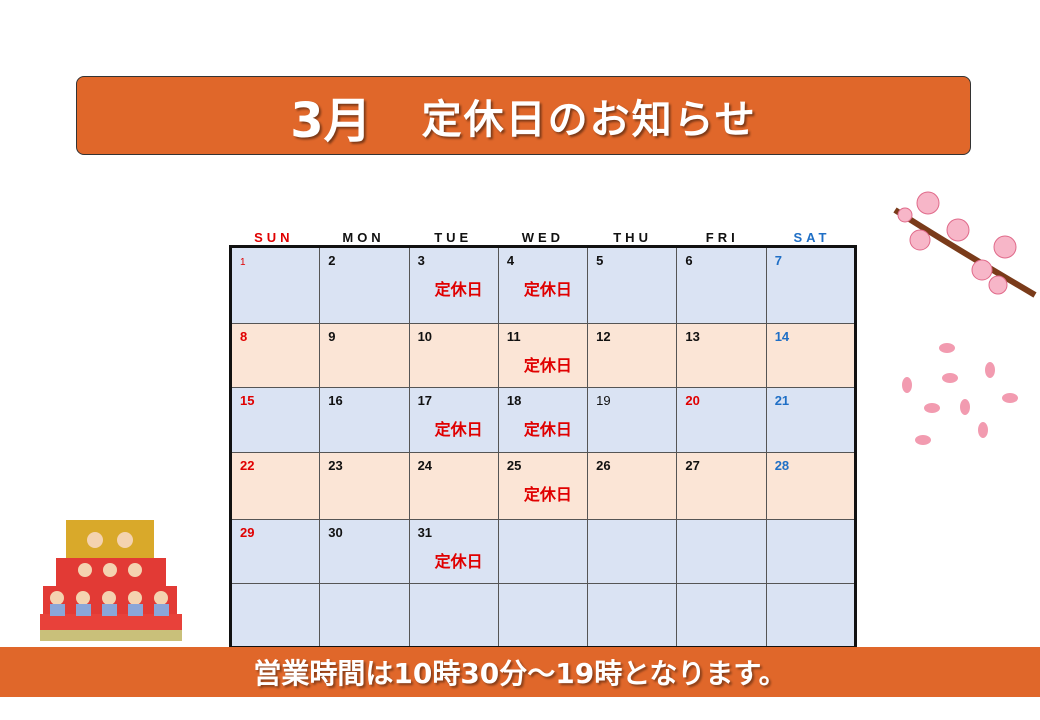 Image resolution: width=1040 pixels, height=720 pixels. What do you see at coordinates (782, 336) in the screenshot?
I see `day-number: 14` at bounding box center [782, 336].